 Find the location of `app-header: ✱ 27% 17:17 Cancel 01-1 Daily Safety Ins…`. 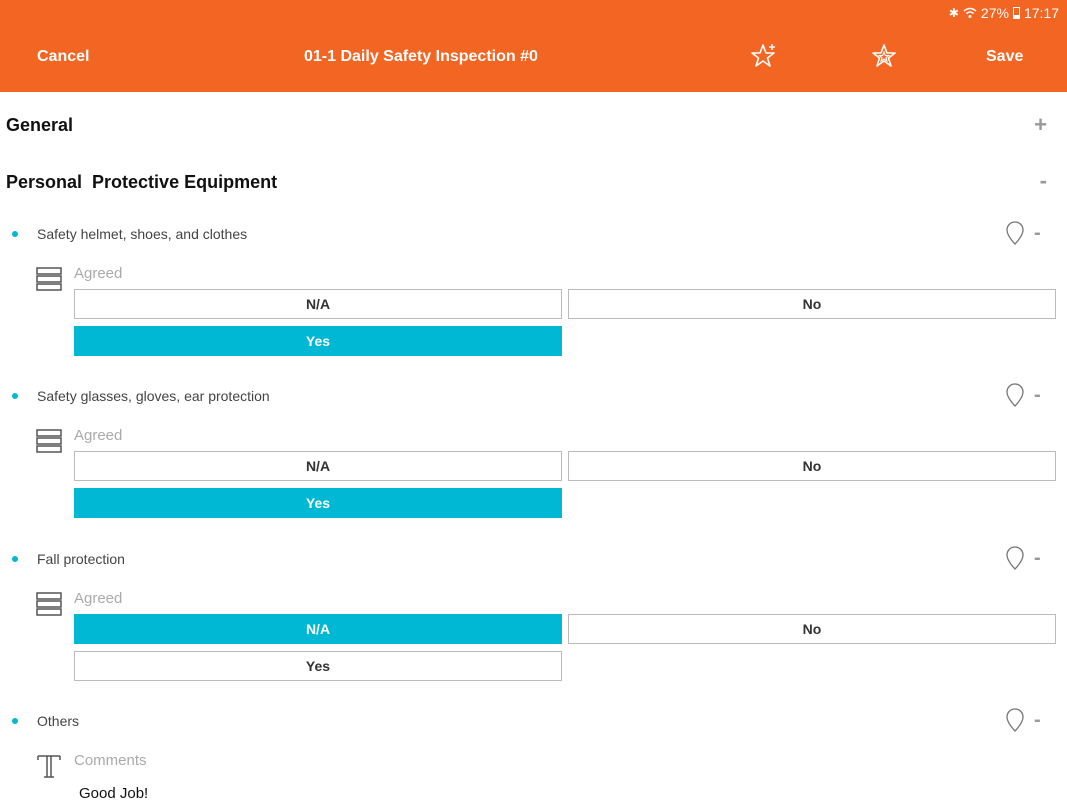

app-header: ✱ 27% 17:17 Cancel 01-1 Daily Safety Ins… is located at coordinates (533, 46).